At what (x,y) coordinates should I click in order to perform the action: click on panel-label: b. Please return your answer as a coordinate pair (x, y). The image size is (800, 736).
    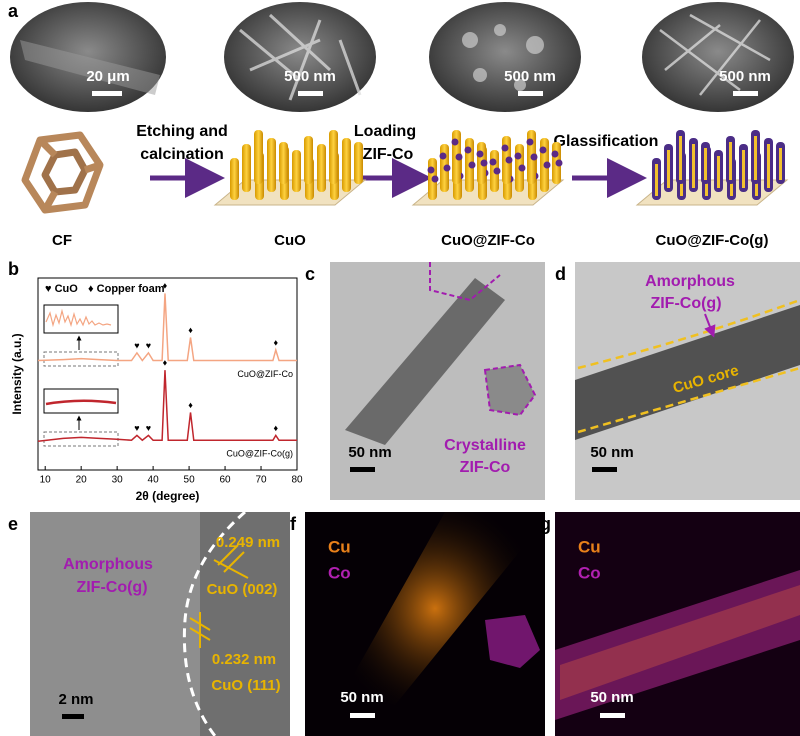
    Looking at the image, I should click on (13, 269).